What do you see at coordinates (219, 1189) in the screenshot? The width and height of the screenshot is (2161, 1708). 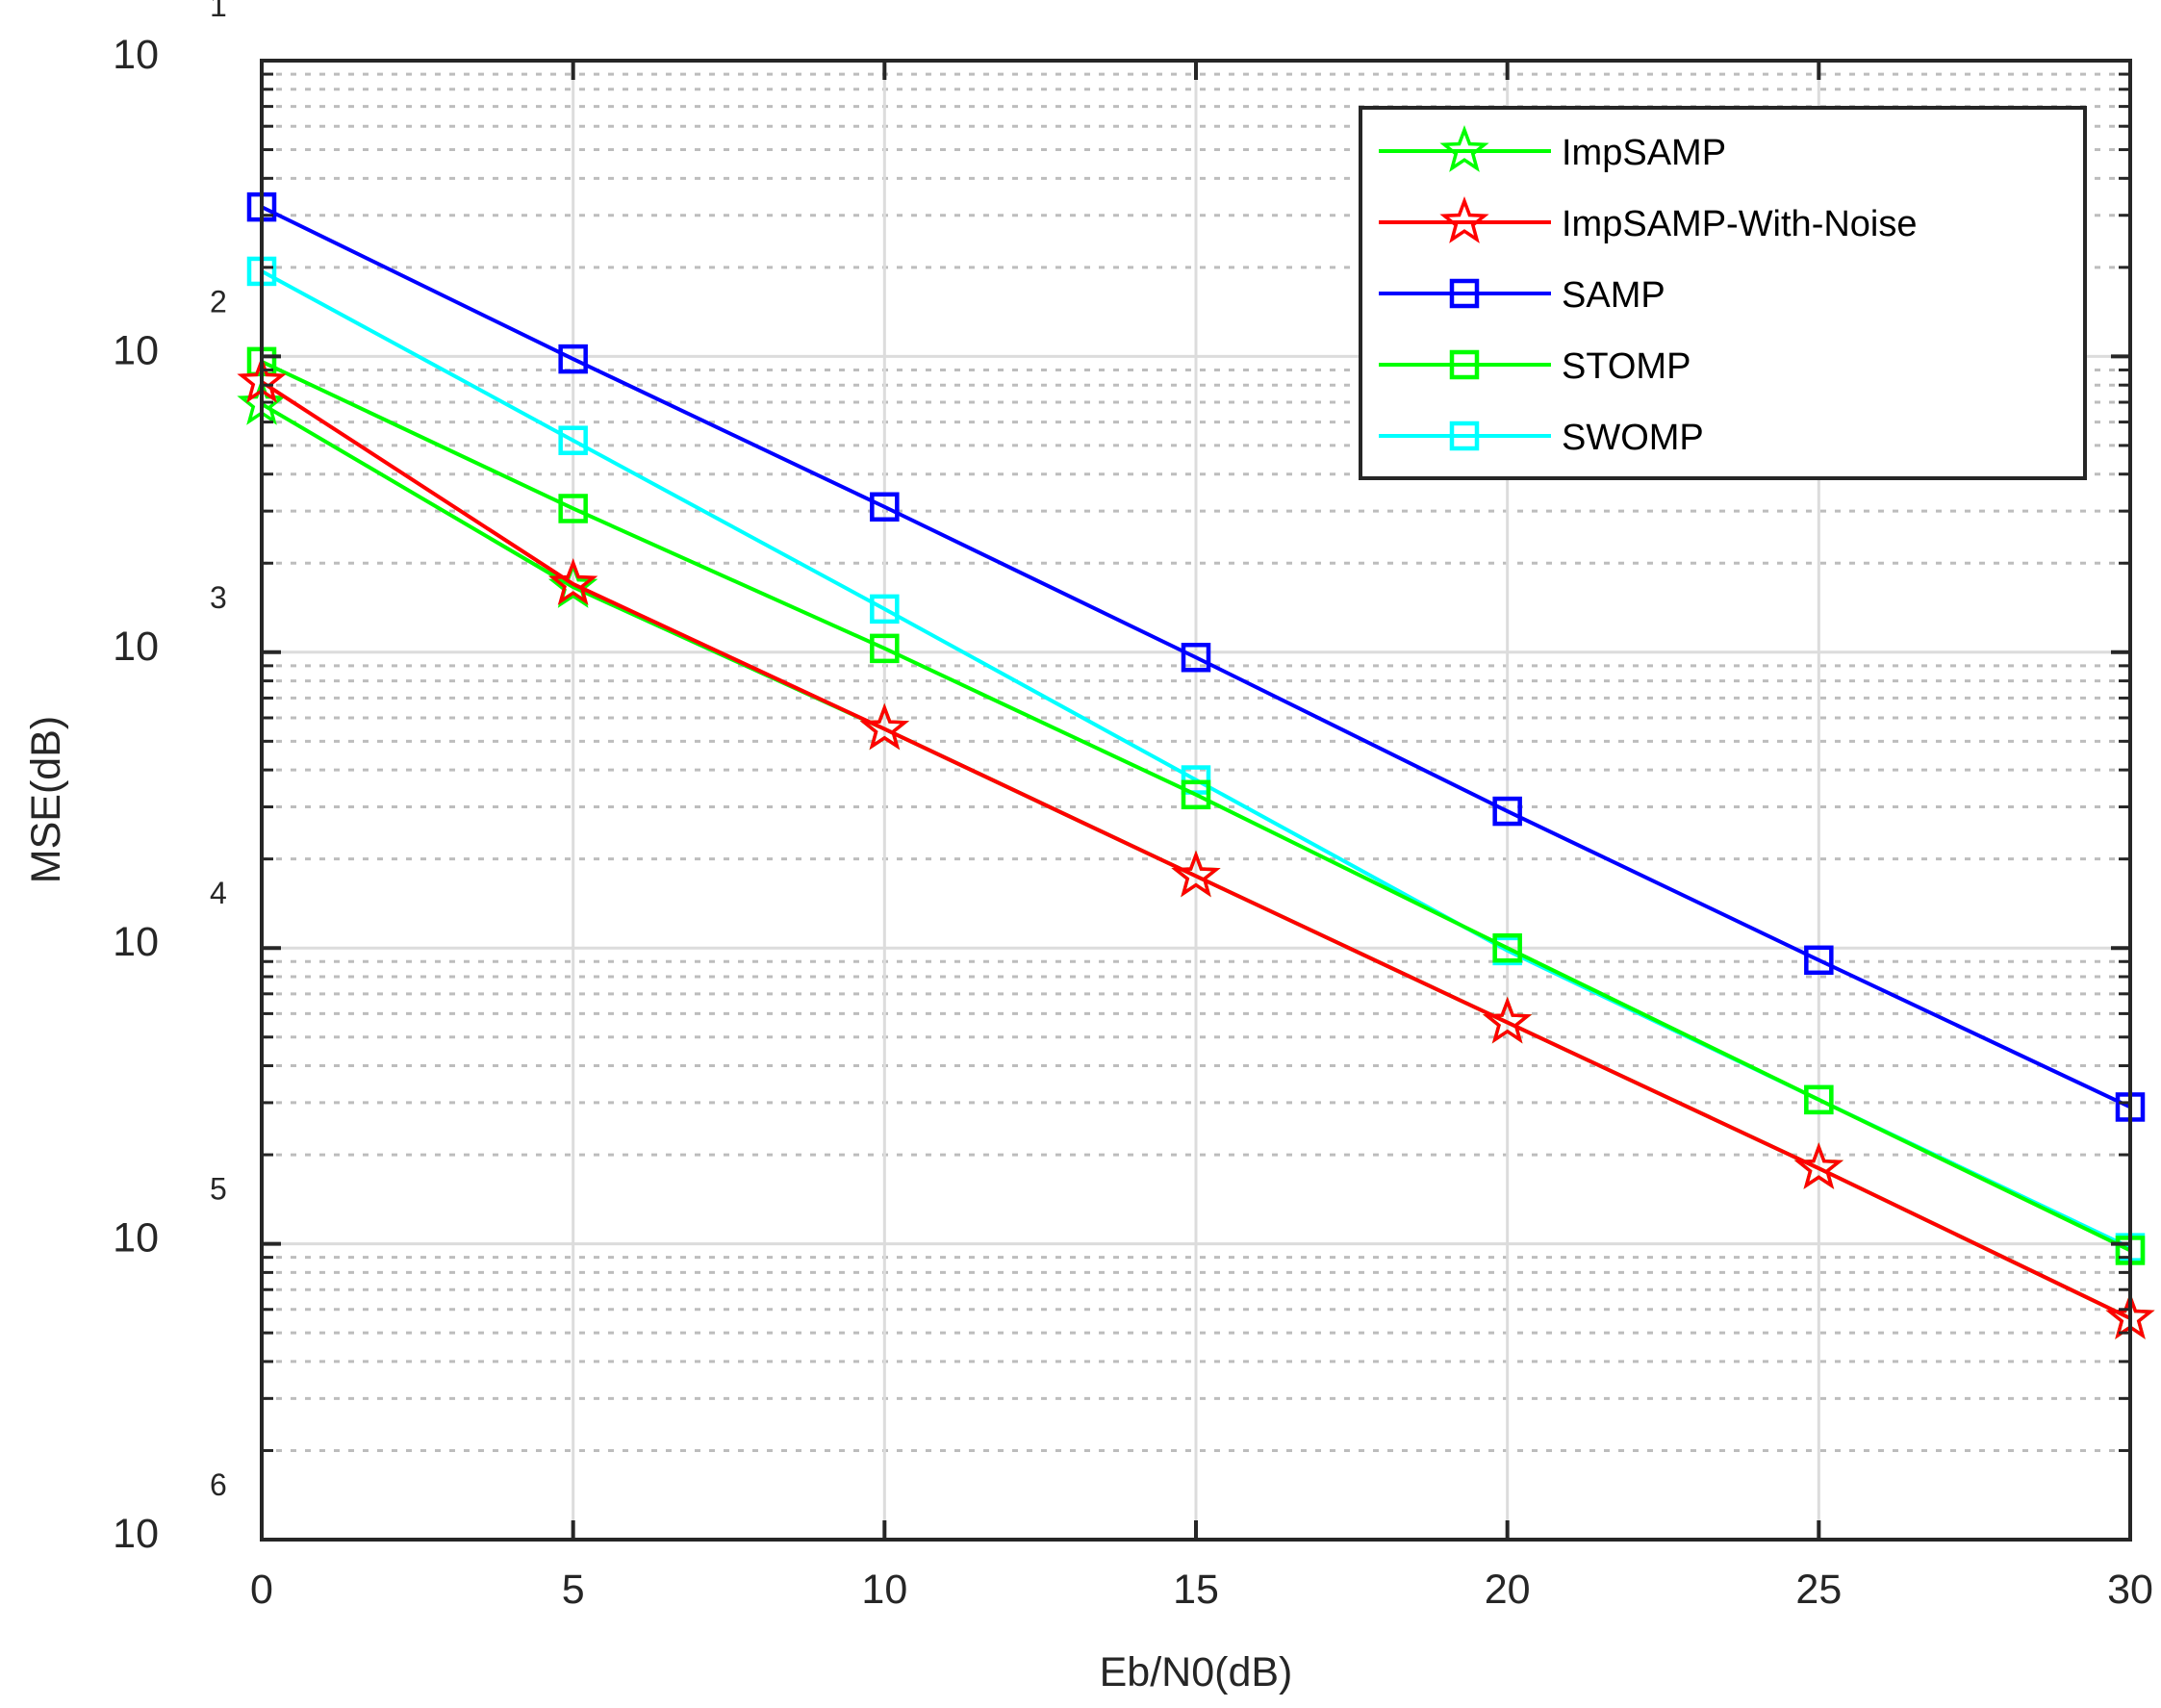 I see `y-tick-exponent: 5` at bounding box center [219, 1189].